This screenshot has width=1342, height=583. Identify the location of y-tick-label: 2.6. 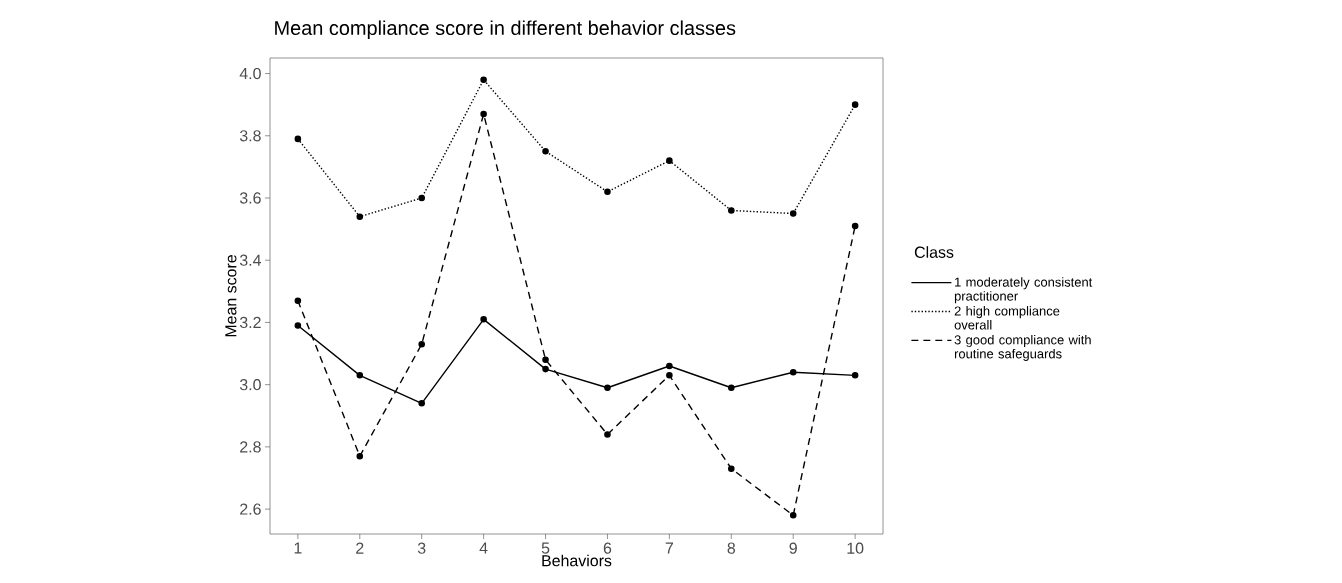
(250, 509).